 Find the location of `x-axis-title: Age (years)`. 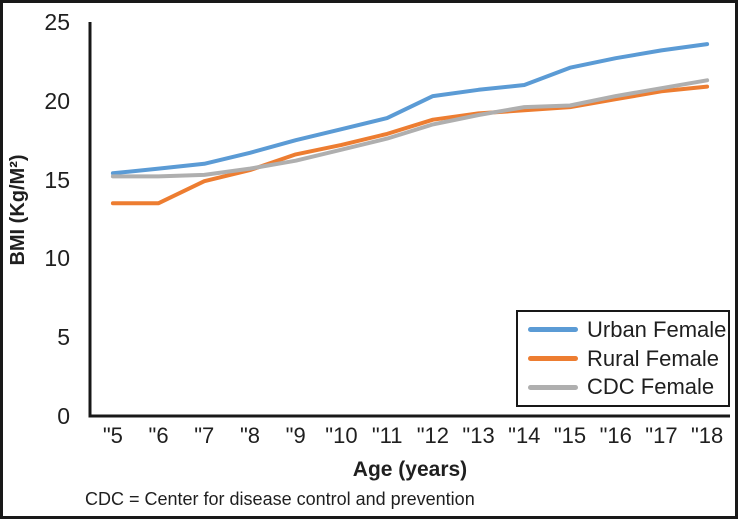

x-axis-title: Age (years) is located at coordinates (410, 469).